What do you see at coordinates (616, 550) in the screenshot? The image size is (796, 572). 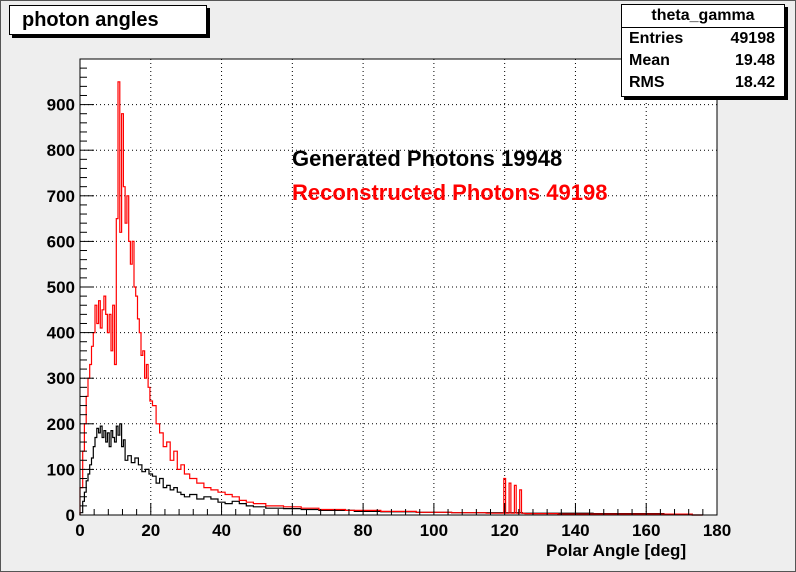 I see `x-axis-label: Polar Angle [deg]` at bounding box center [616, 550].